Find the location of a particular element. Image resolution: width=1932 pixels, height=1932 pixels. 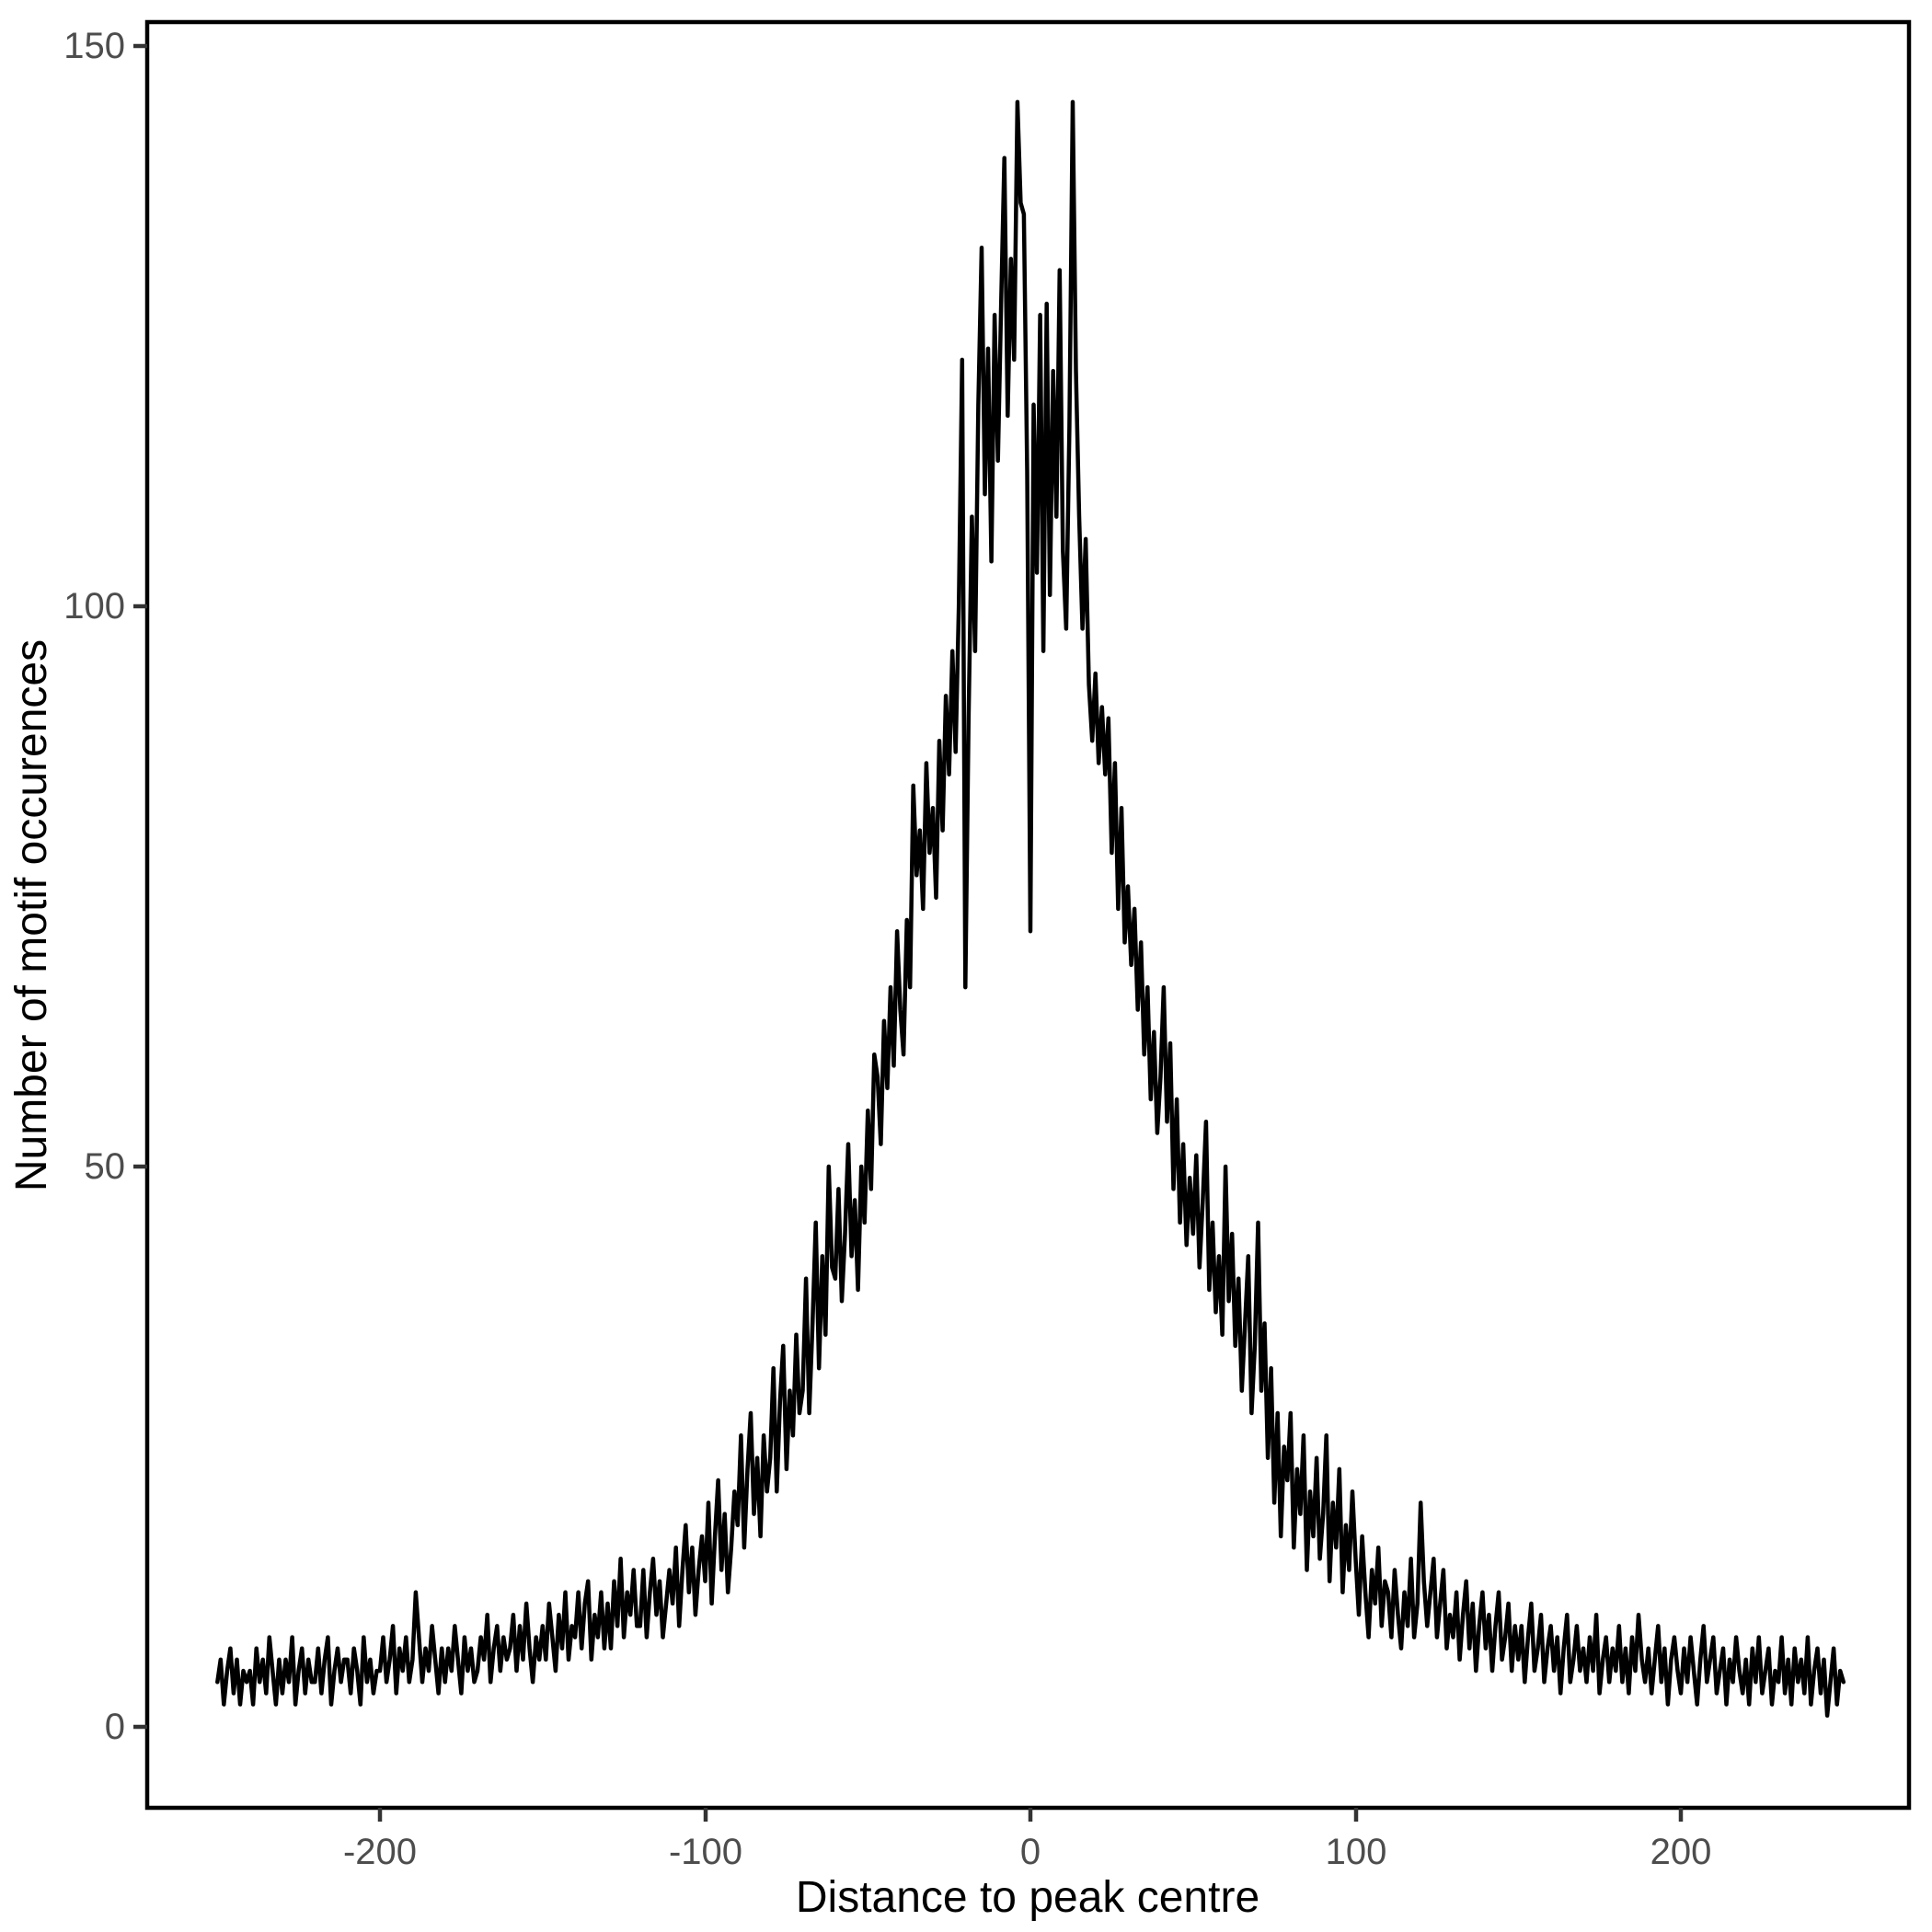

x-axis-title: Distance to peak centre is located at coordinates (1027, 1897).